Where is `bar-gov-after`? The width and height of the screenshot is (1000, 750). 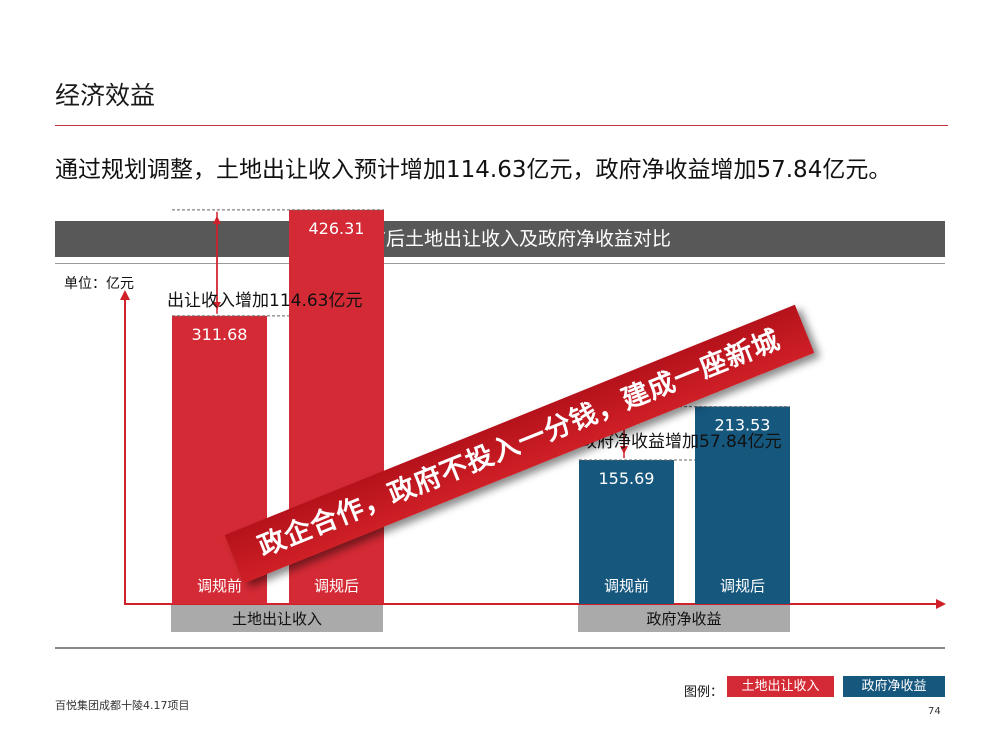
bar-gov-after is located at coordinates (742, 505).